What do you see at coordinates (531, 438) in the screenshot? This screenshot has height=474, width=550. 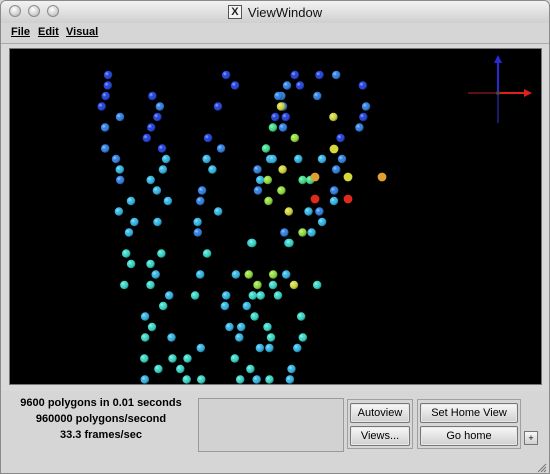 I see `expand-button: +` at bounding box center [531, 438].